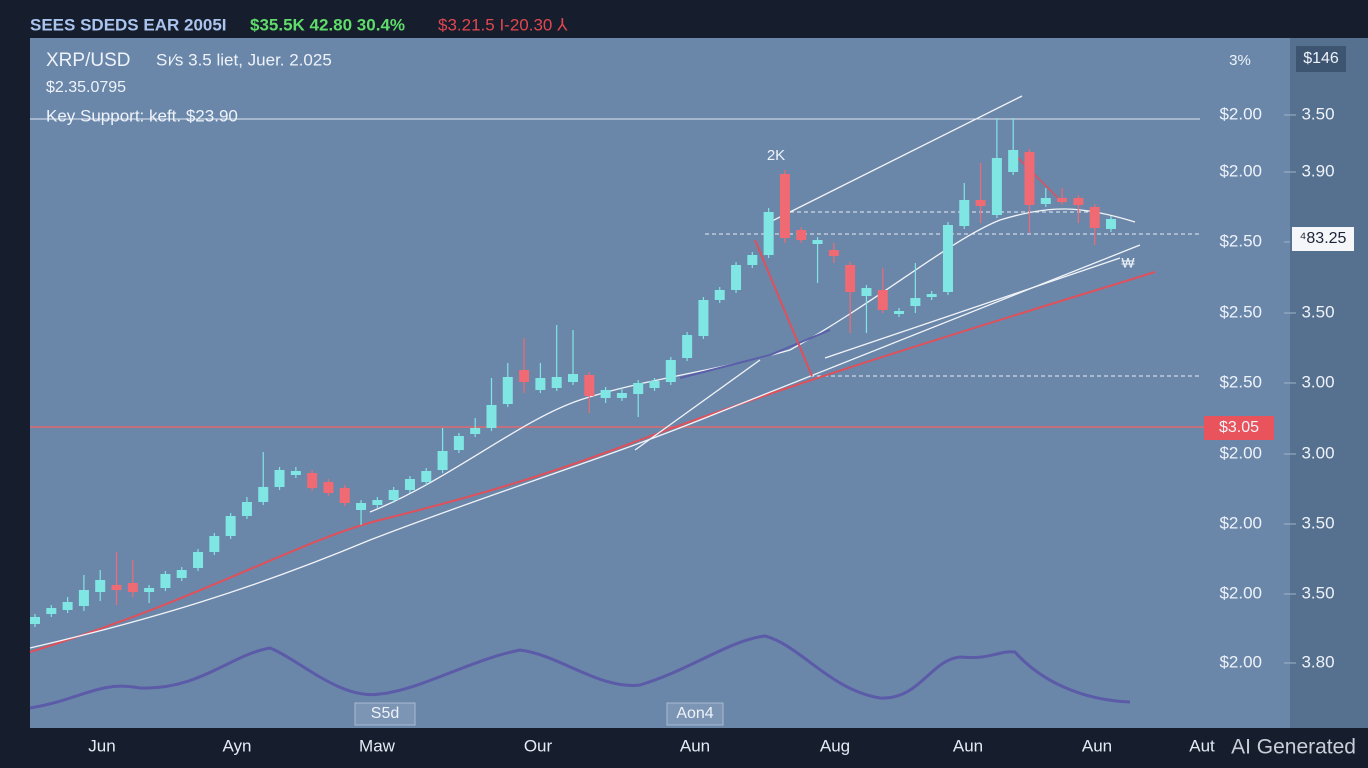 The image size is (1368, 768). Describe the element at coordinates (327, 24) in the screenshot. I see `ticker-up: $35.5K 42.80 30.4%` at that location.